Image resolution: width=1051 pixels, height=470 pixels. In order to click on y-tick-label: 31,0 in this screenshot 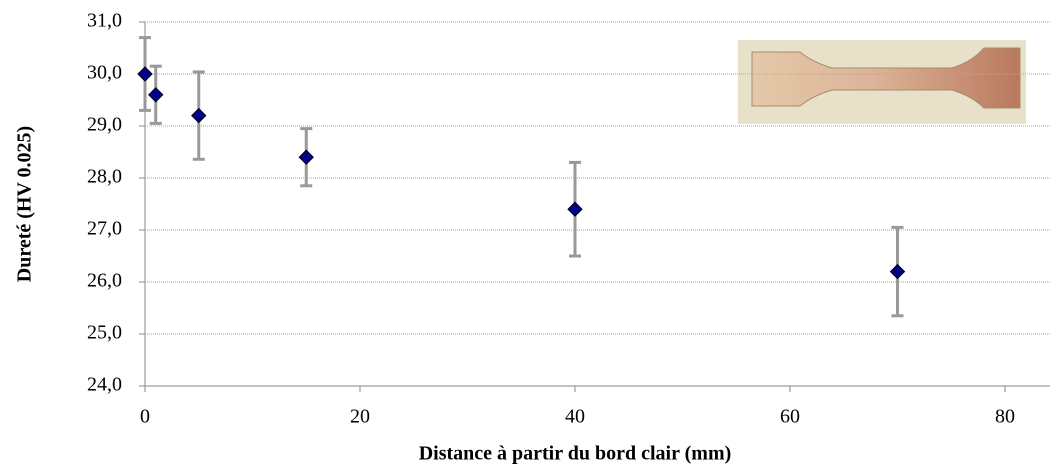, I will do `click(104, 21)`.